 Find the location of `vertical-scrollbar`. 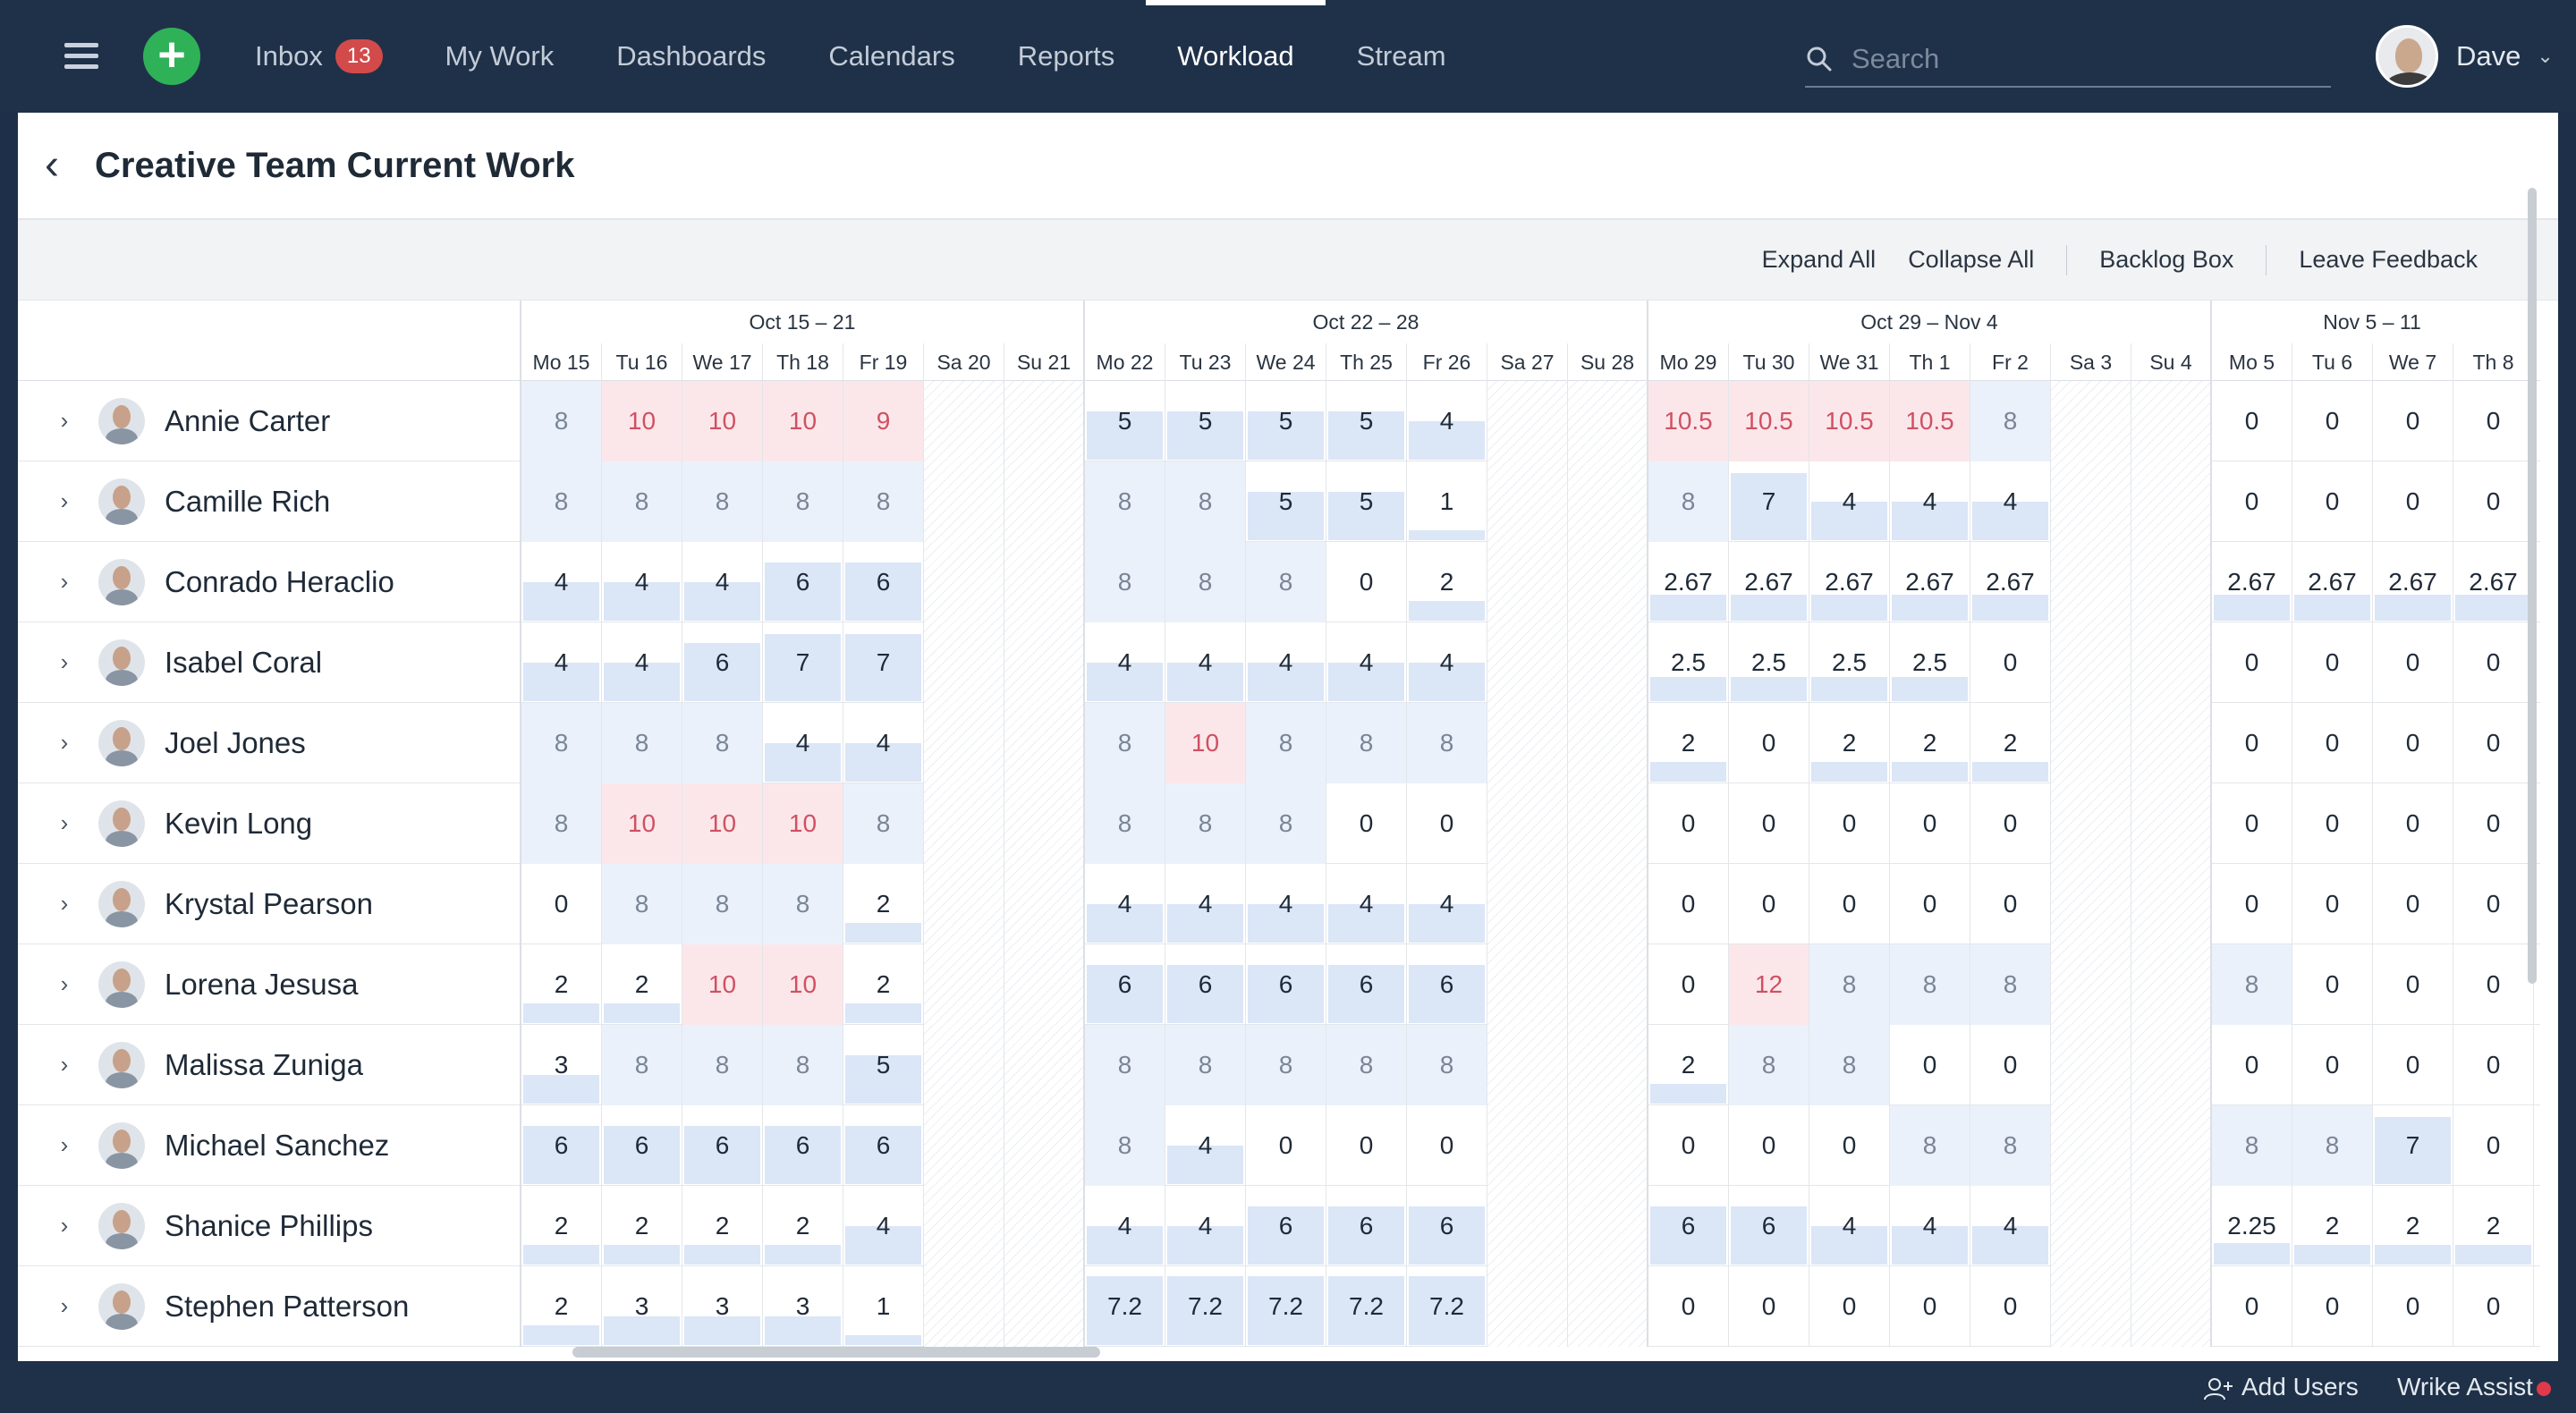

vertical-scrollbar is located at coordinates (2532, 586).